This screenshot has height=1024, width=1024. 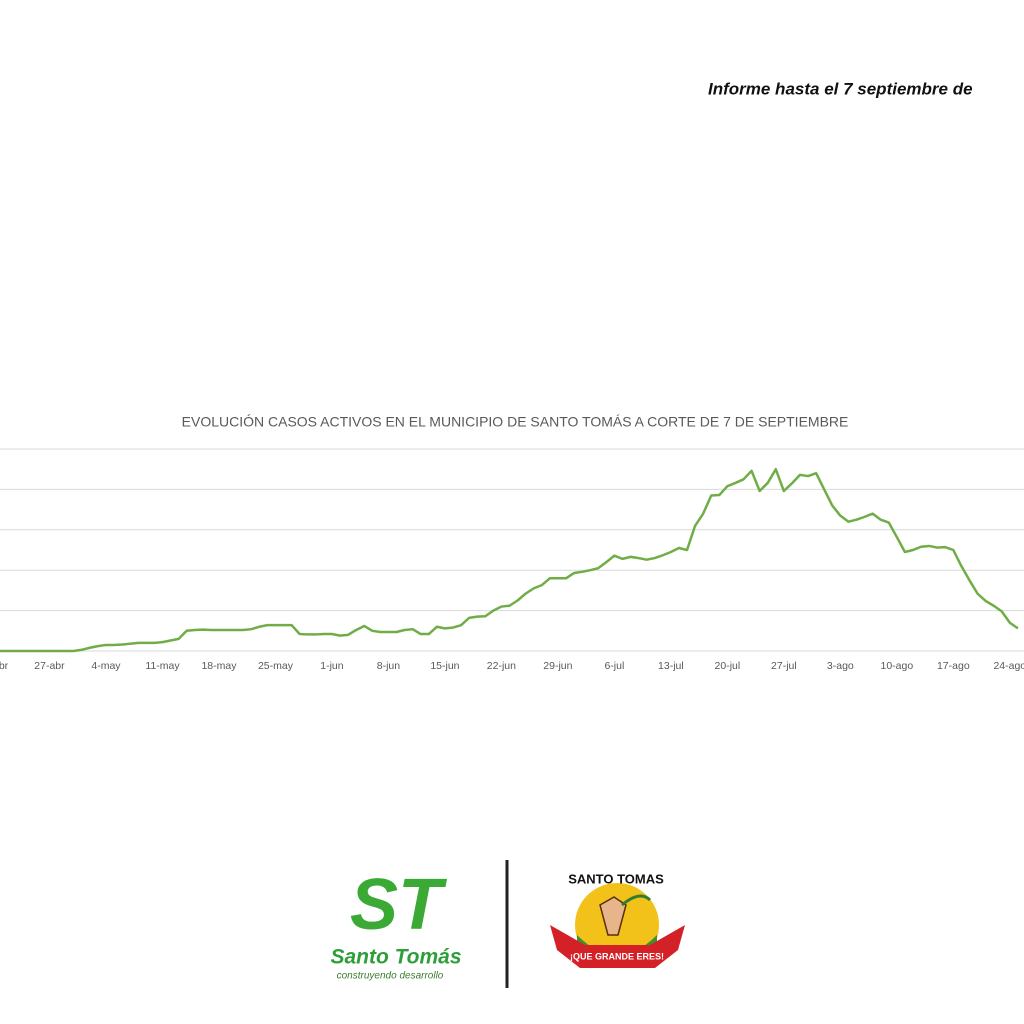 I want to click on x-tick-label: 18-may, so click(x=219, y=666).